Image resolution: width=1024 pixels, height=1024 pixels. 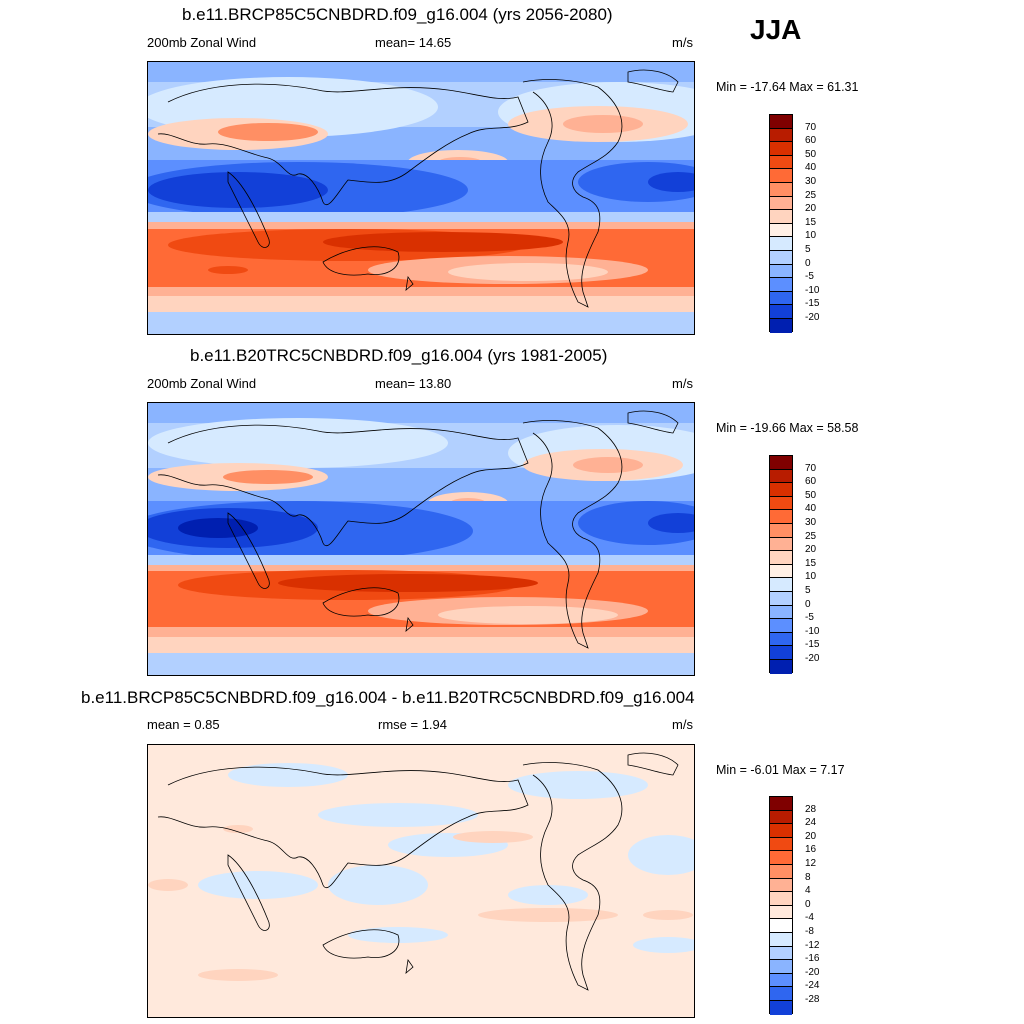 What do you see at coordinates (812, 959) in the screenshot?
I see `panel3-colorbar-level-label: -16` at bounding box center [812, 959].